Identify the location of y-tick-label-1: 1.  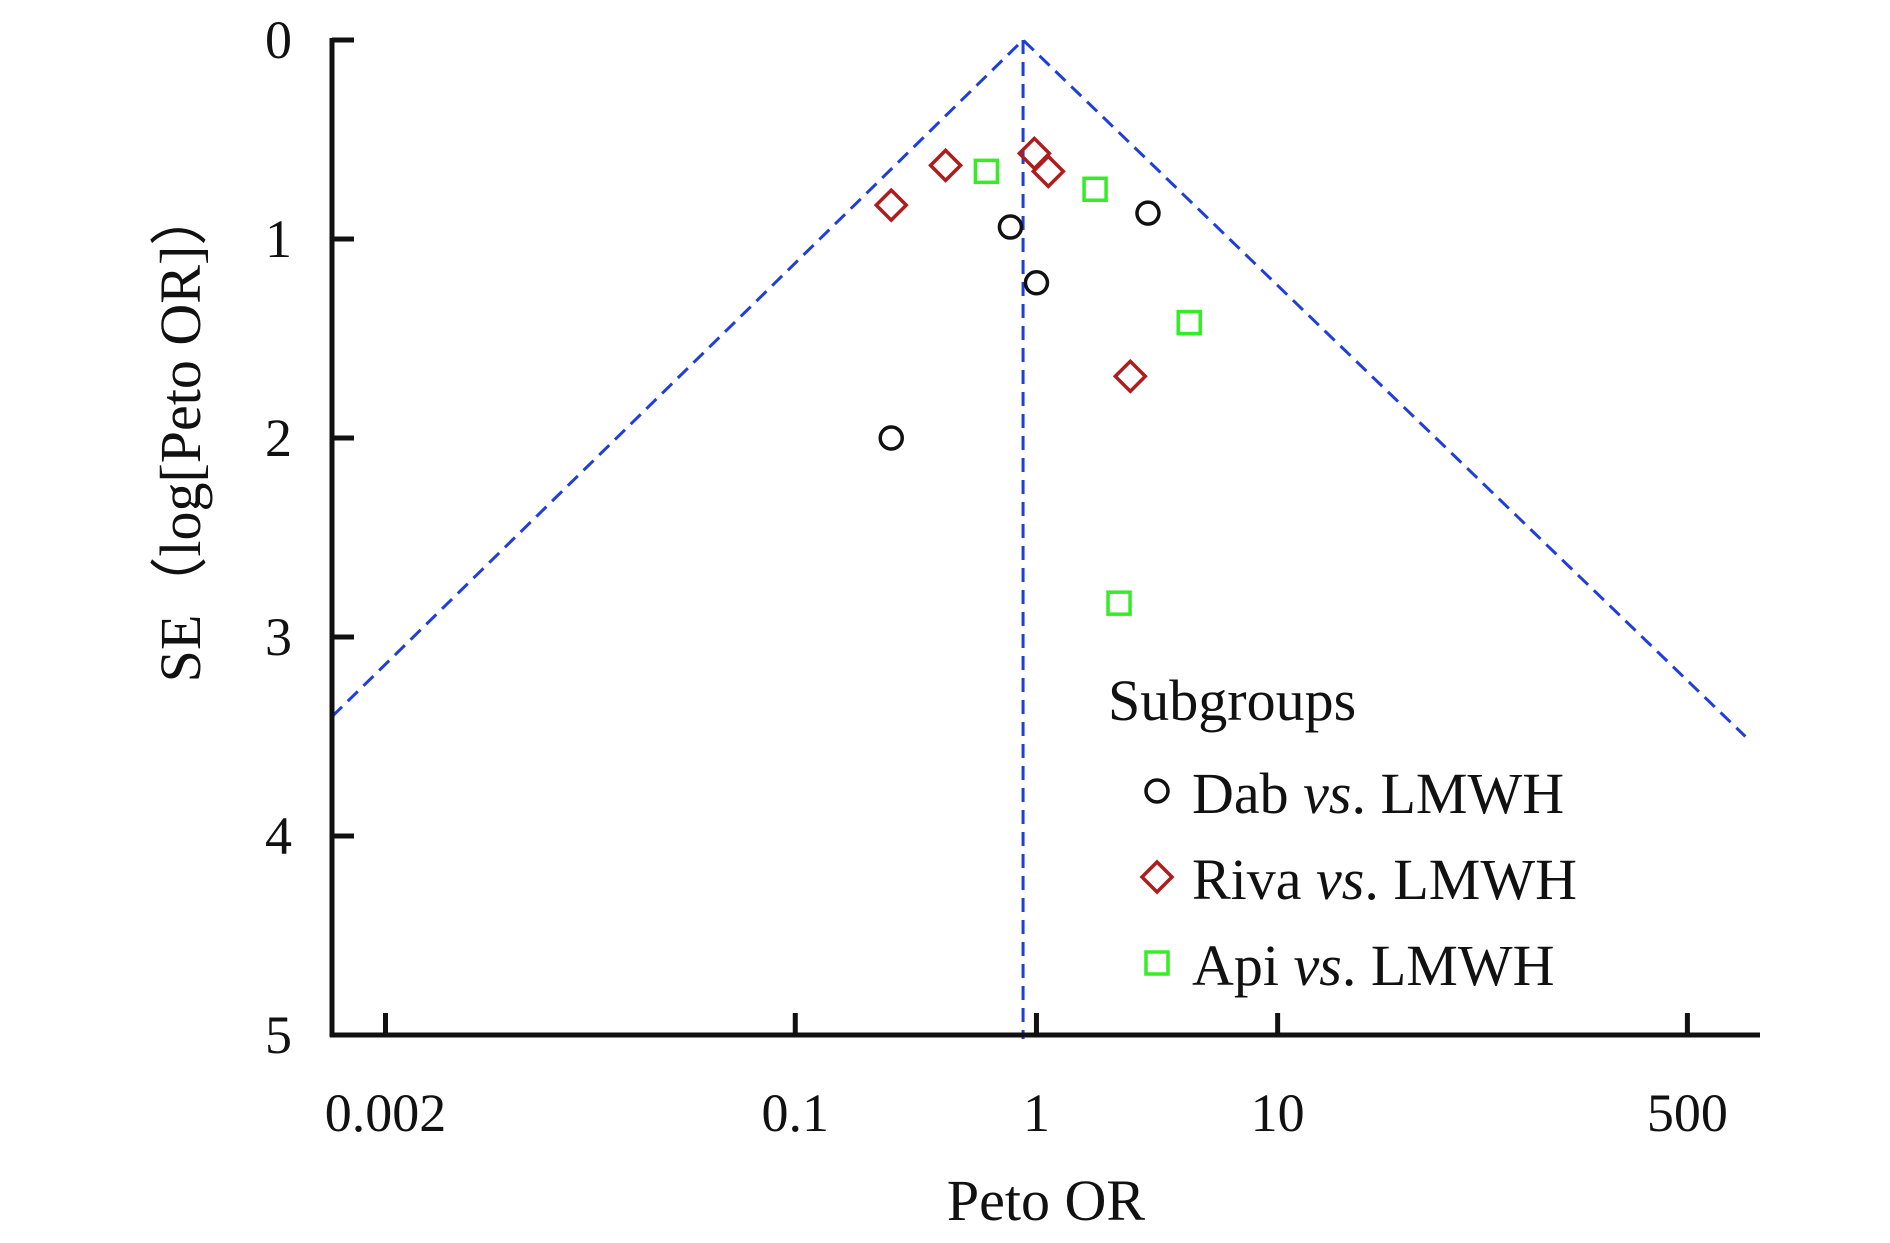
(278, 239).